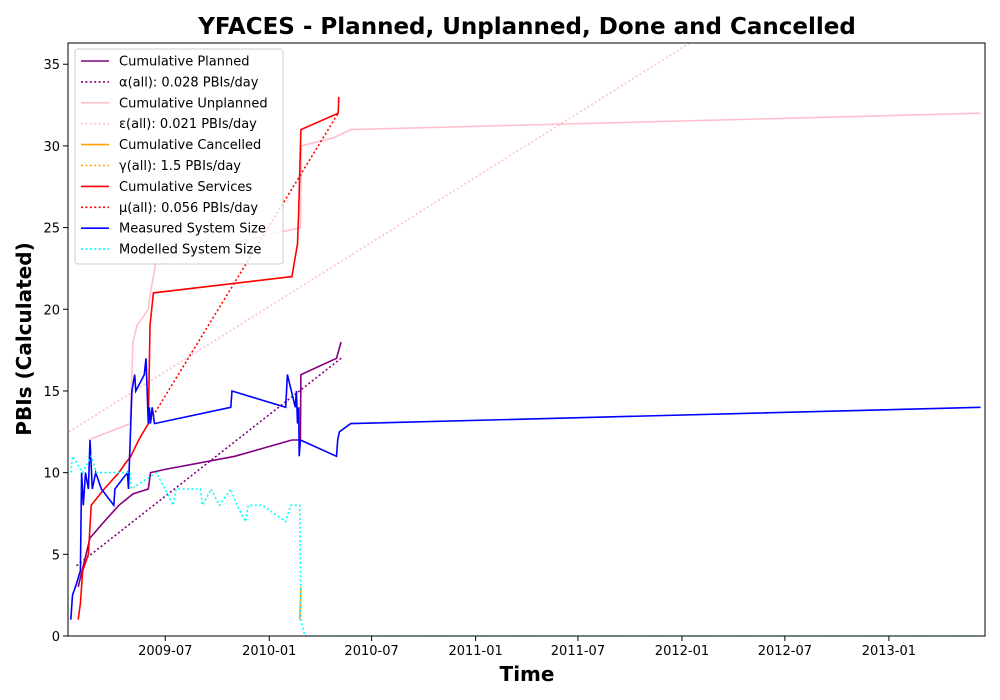 The width and height of the screenshot is (1000, 700). Describe the element at coordinates (682, 651) in the screenshot. I see `x-tick-label: 2012-01` at that location.